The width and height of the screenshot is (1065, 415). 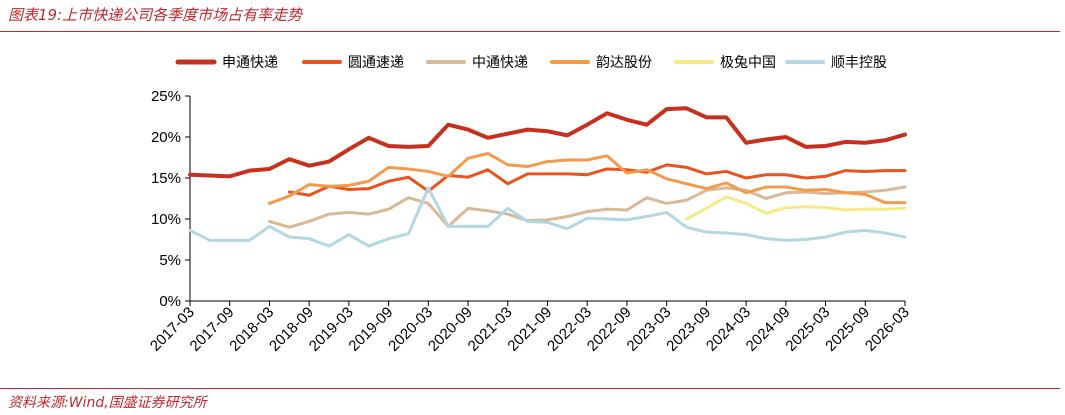 What do you see at coordinates (376, 63) in the screenshot?
I see `legend-label: 圆通速递` at bounding box center [376, 63].